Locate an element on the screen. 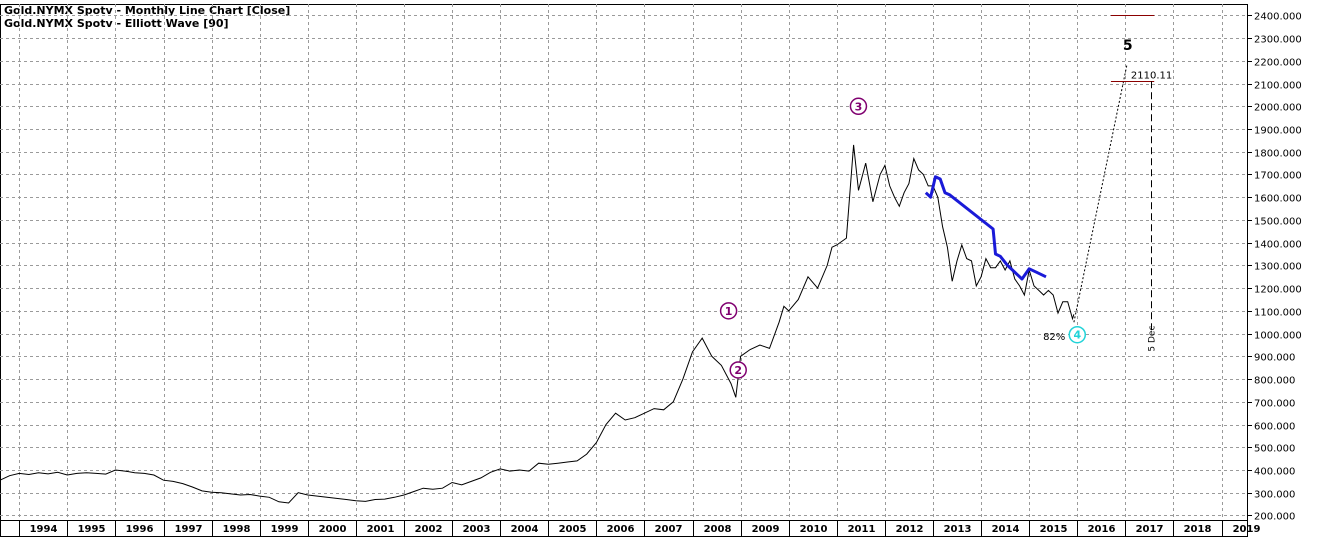 This screenshot has height=537, width=1324. y-tick-label: 400.000 is located at coordinates (1274, 472).